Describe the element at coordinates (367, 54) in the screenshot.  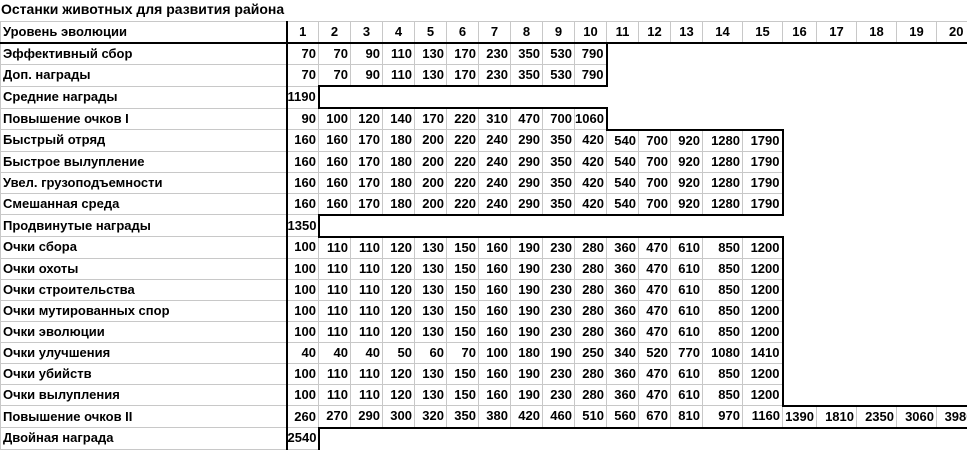
I see `value-cell: 90` at that location.